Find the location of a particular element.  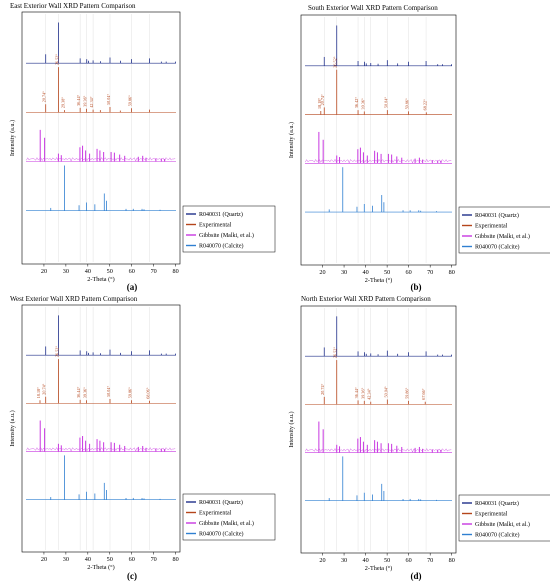

peak-annotation: 68.22° is located at coordinates (424, 104).